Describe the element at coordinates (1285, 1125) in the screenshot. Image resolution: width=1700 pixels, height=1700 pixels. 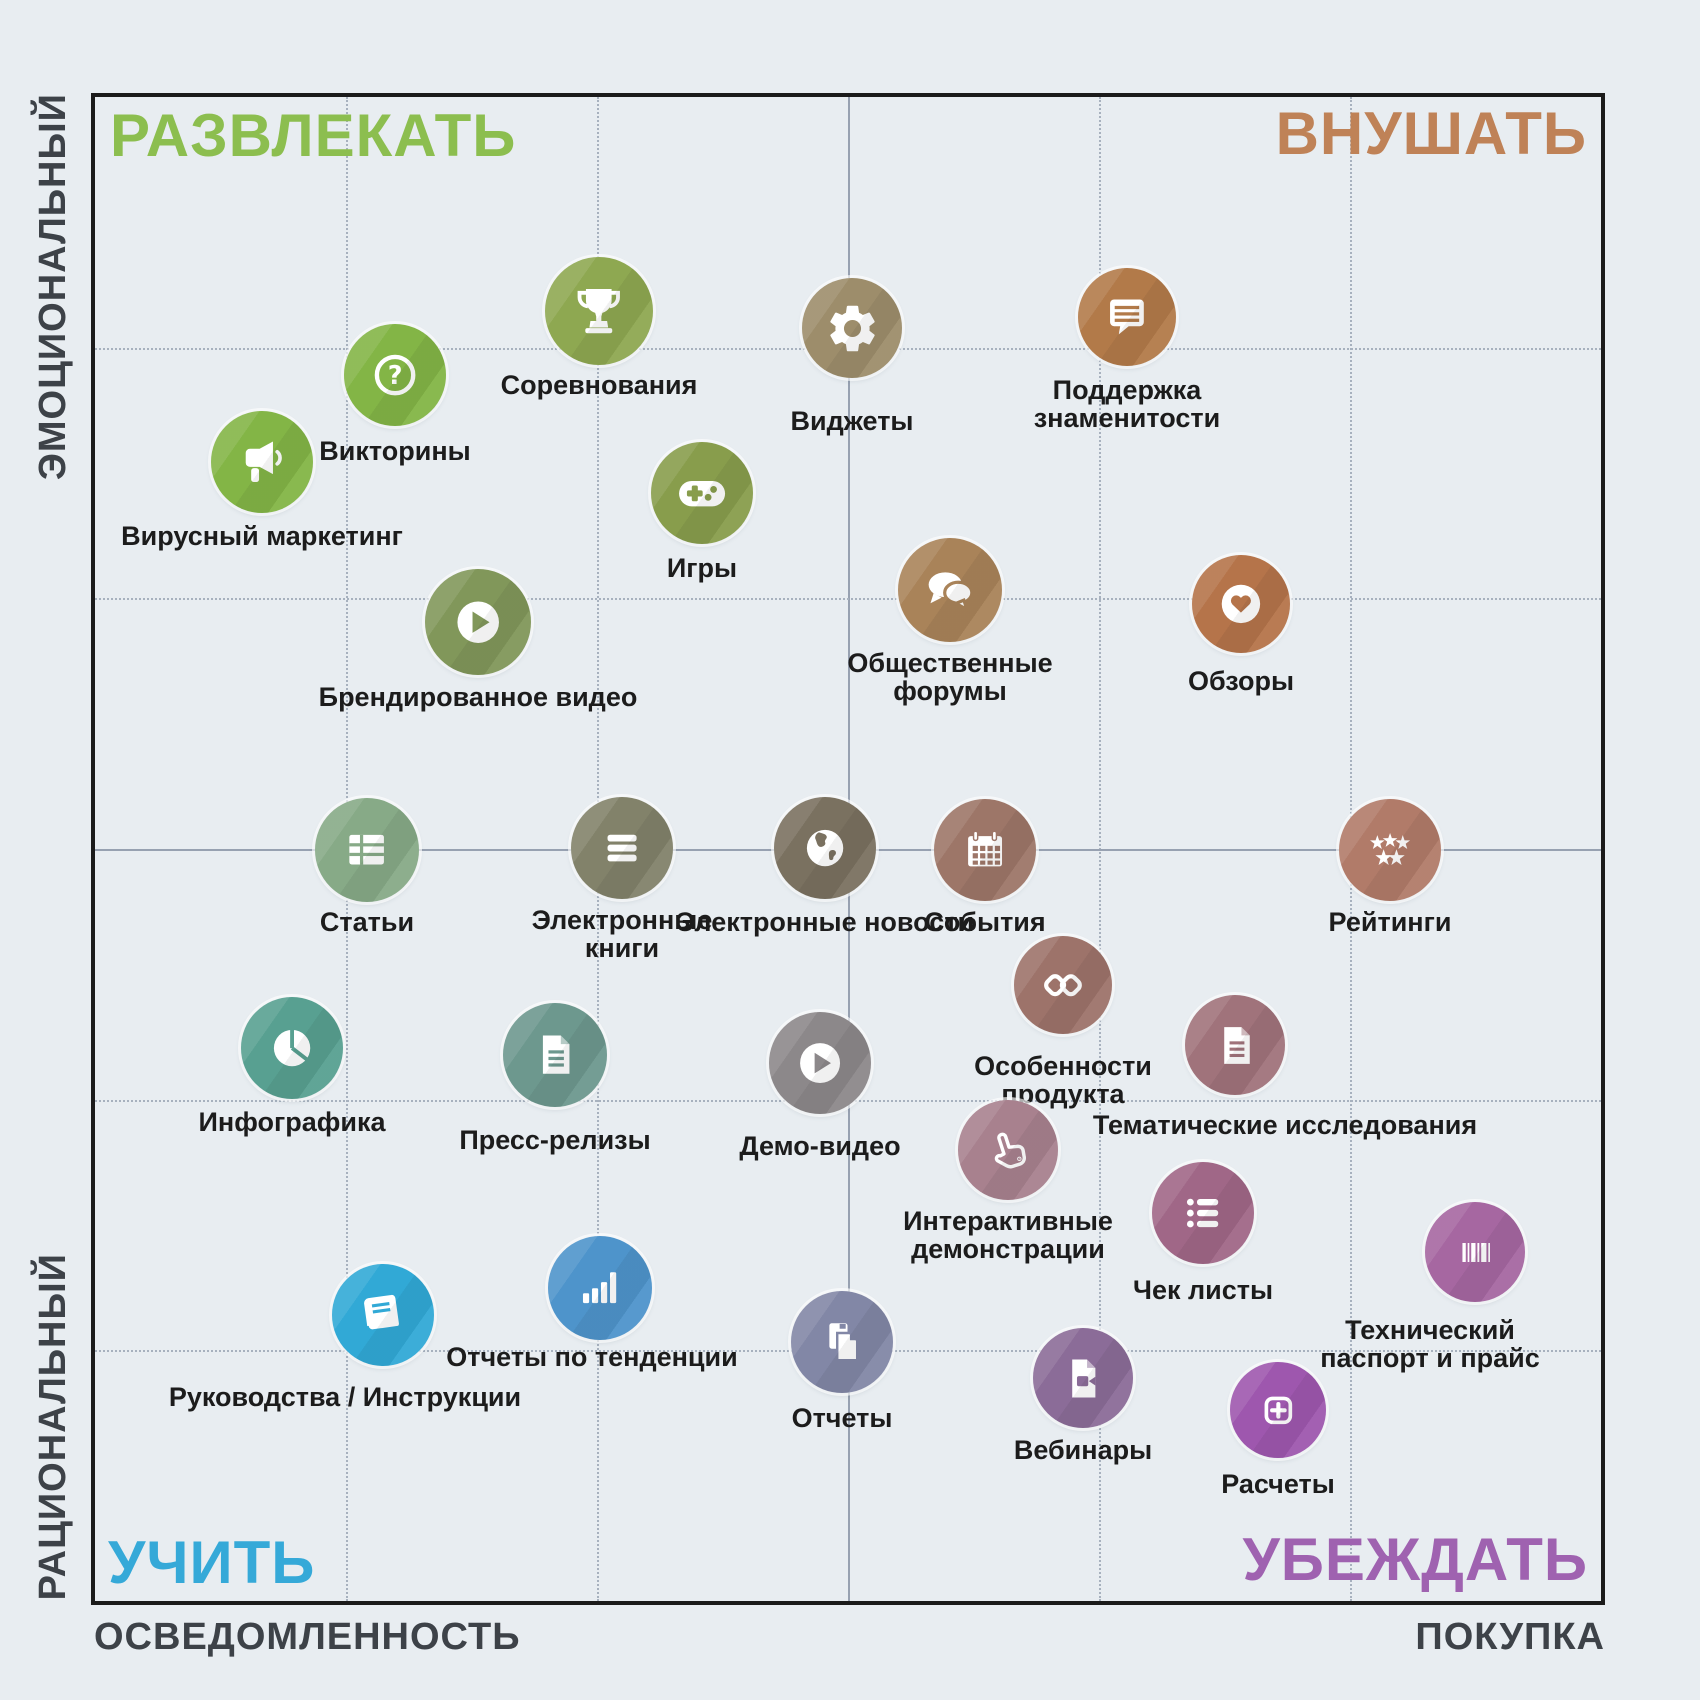
I see `item-label: Тематические исследования` at that location.